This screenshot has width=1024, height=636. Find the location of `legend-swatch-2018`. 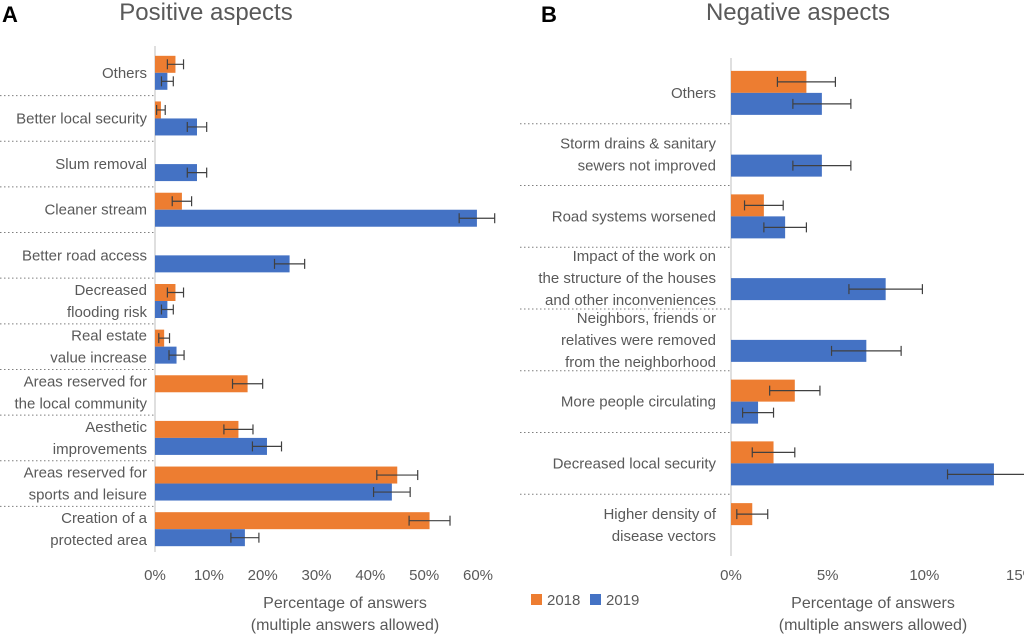

legend-swatch-2018 is located at coordinates (536, 599).